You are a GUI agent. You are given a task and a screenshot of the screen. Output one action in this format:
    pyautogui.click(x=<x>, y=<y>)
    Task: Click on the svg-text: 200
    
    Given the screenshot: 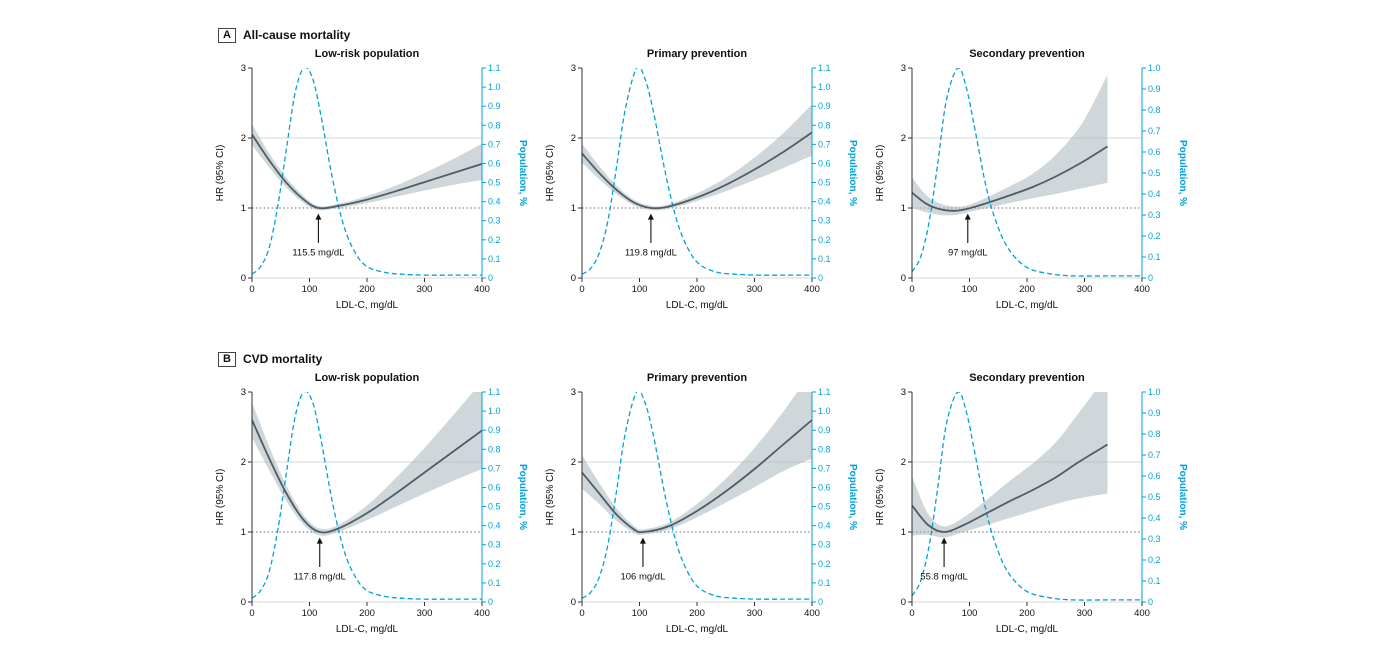 What is the action you would take?
    pyautogui.click(x=367, y=289)
    